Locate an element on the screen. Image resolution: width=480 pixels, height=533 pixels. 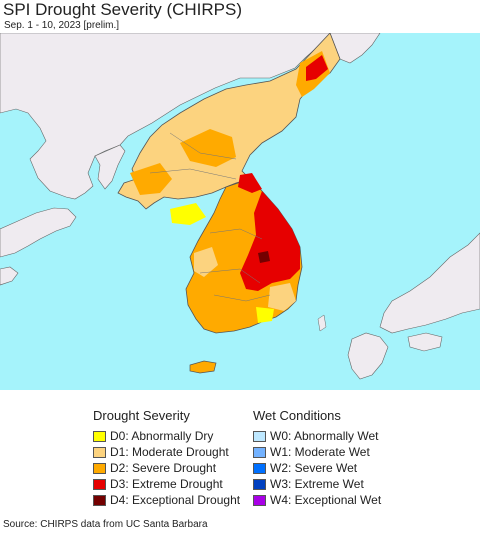
sk-moderate-southeast is located at coordinates (282, 297).